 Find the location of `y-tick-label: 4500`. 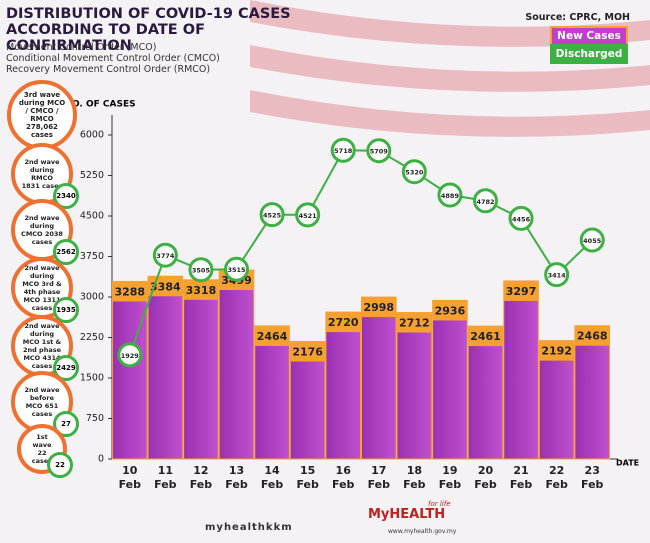

y-tick-label: 4500 is located at coordinates (92, 216).